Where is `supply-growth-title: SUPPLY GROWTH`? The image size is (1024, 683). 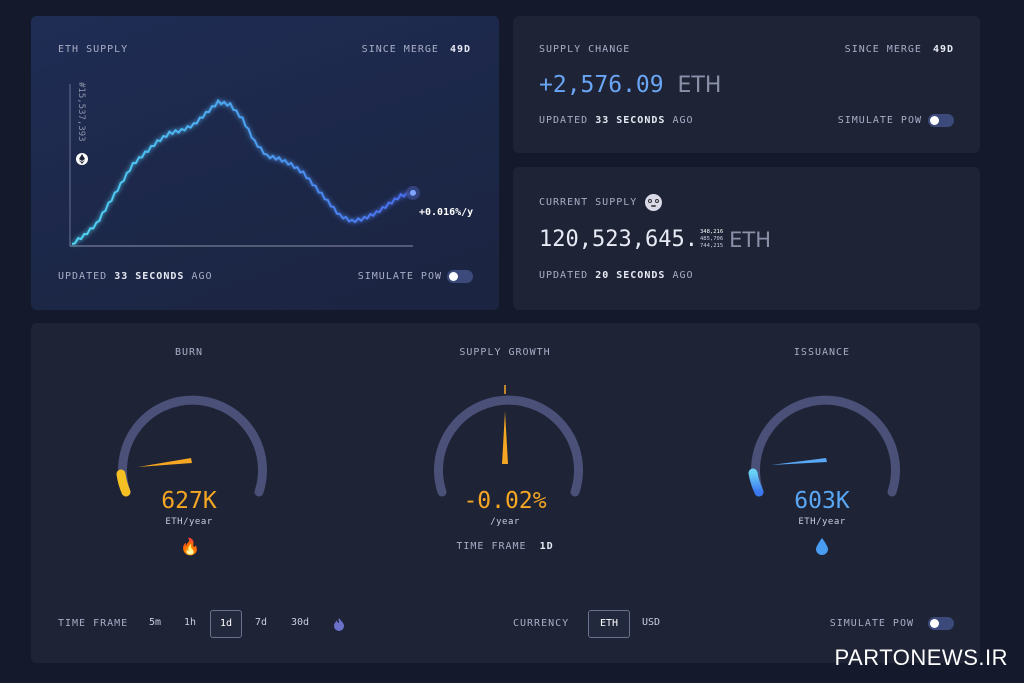 supply-growth-title: SUPPLY GROWTH is located at coordinates (505, 352).